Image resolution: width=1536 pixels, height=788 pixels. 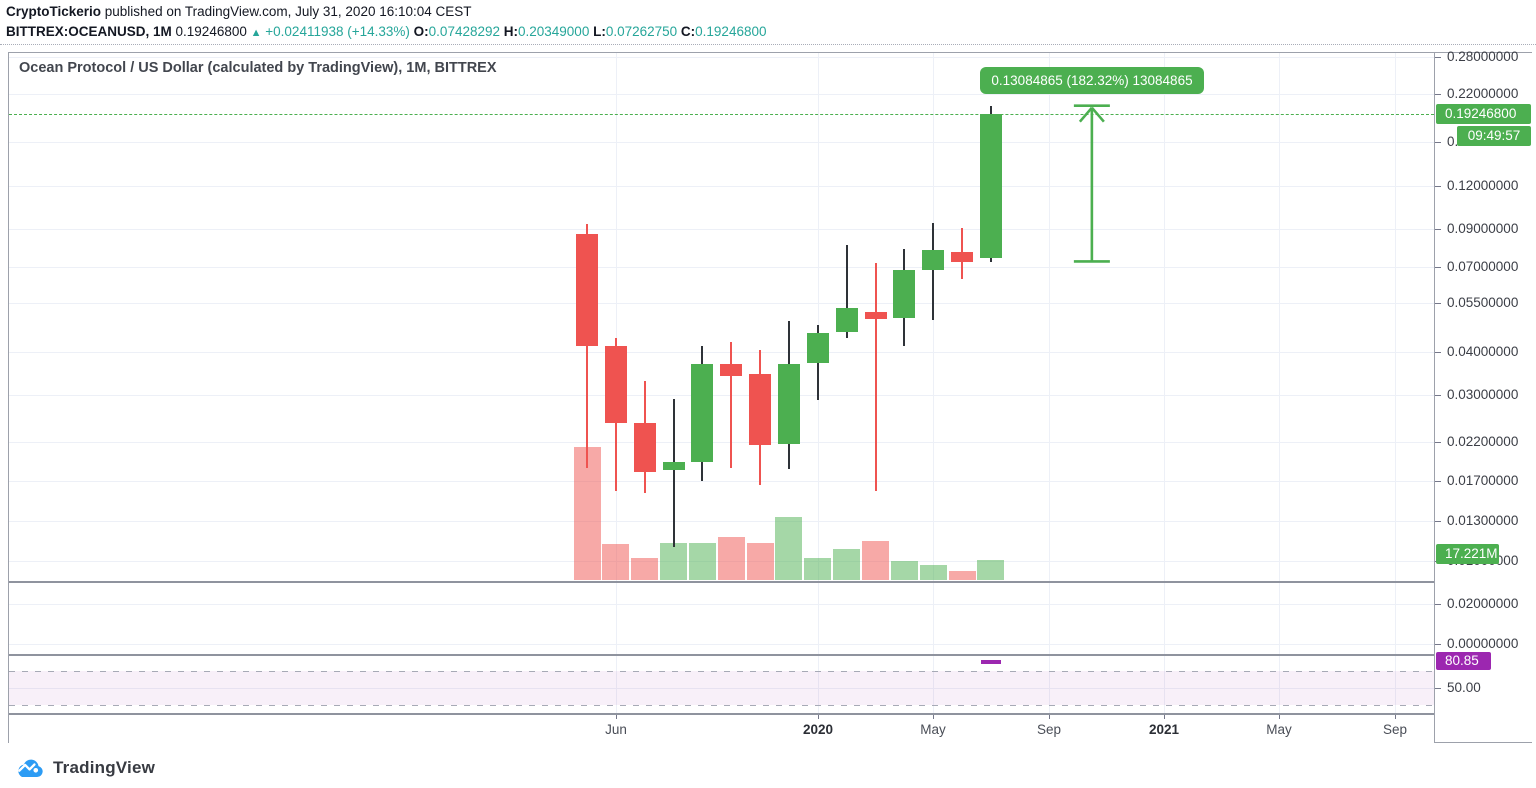 What do you see at coordinates (641, 31) in the screenshot?
I see `ohlc-value: 0.07262750` at bounding box center [641, 31].